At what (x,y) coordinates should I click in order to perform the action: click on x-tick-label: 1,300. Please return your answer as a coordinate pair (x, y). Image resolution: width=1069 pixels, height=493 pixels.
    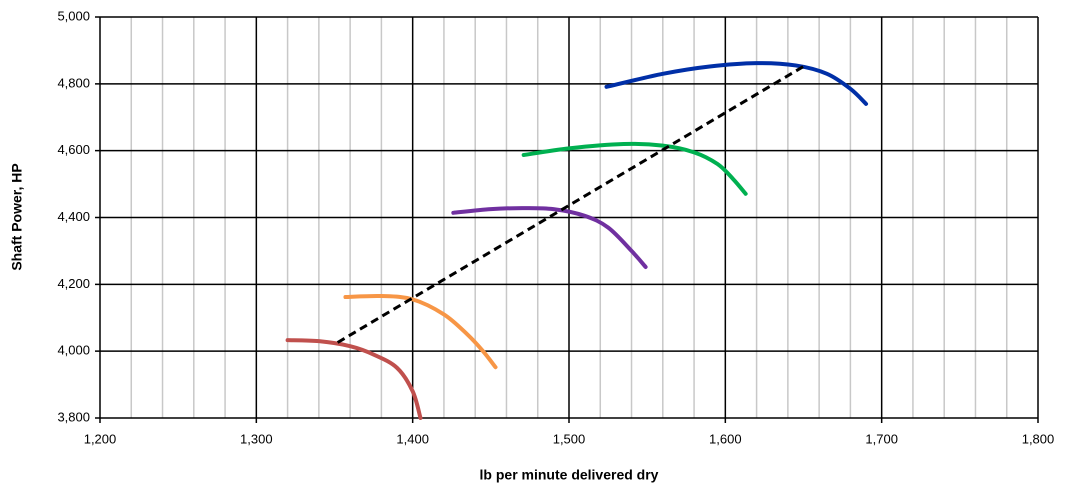
    Looking at the image, I should click on (256, 438).